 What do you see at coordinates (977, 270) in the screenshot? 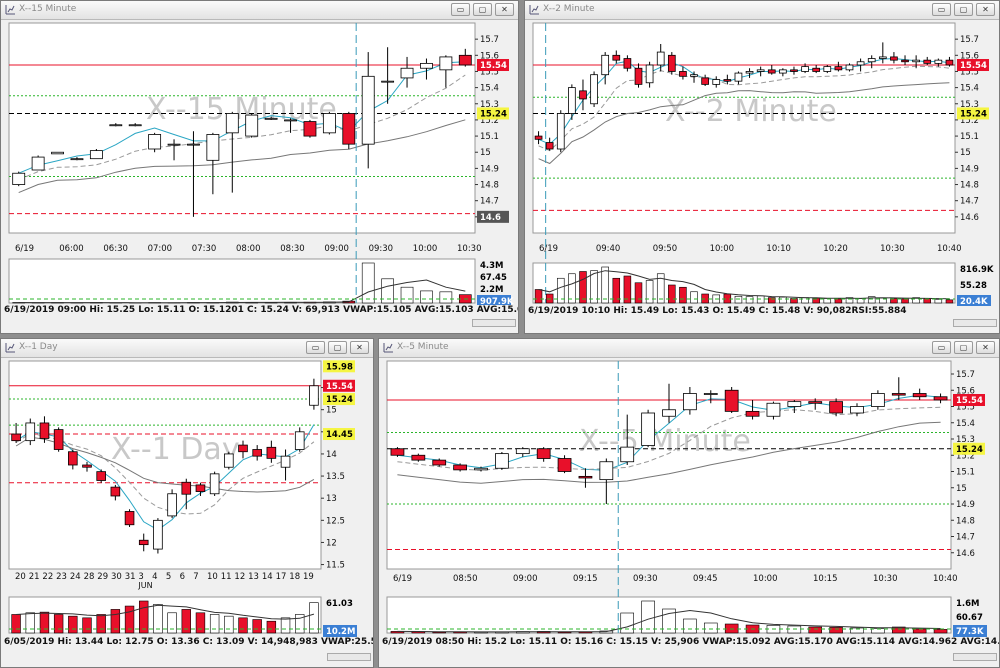
I see `volume-tag: 816.9K` at bounding box center [977, 270].